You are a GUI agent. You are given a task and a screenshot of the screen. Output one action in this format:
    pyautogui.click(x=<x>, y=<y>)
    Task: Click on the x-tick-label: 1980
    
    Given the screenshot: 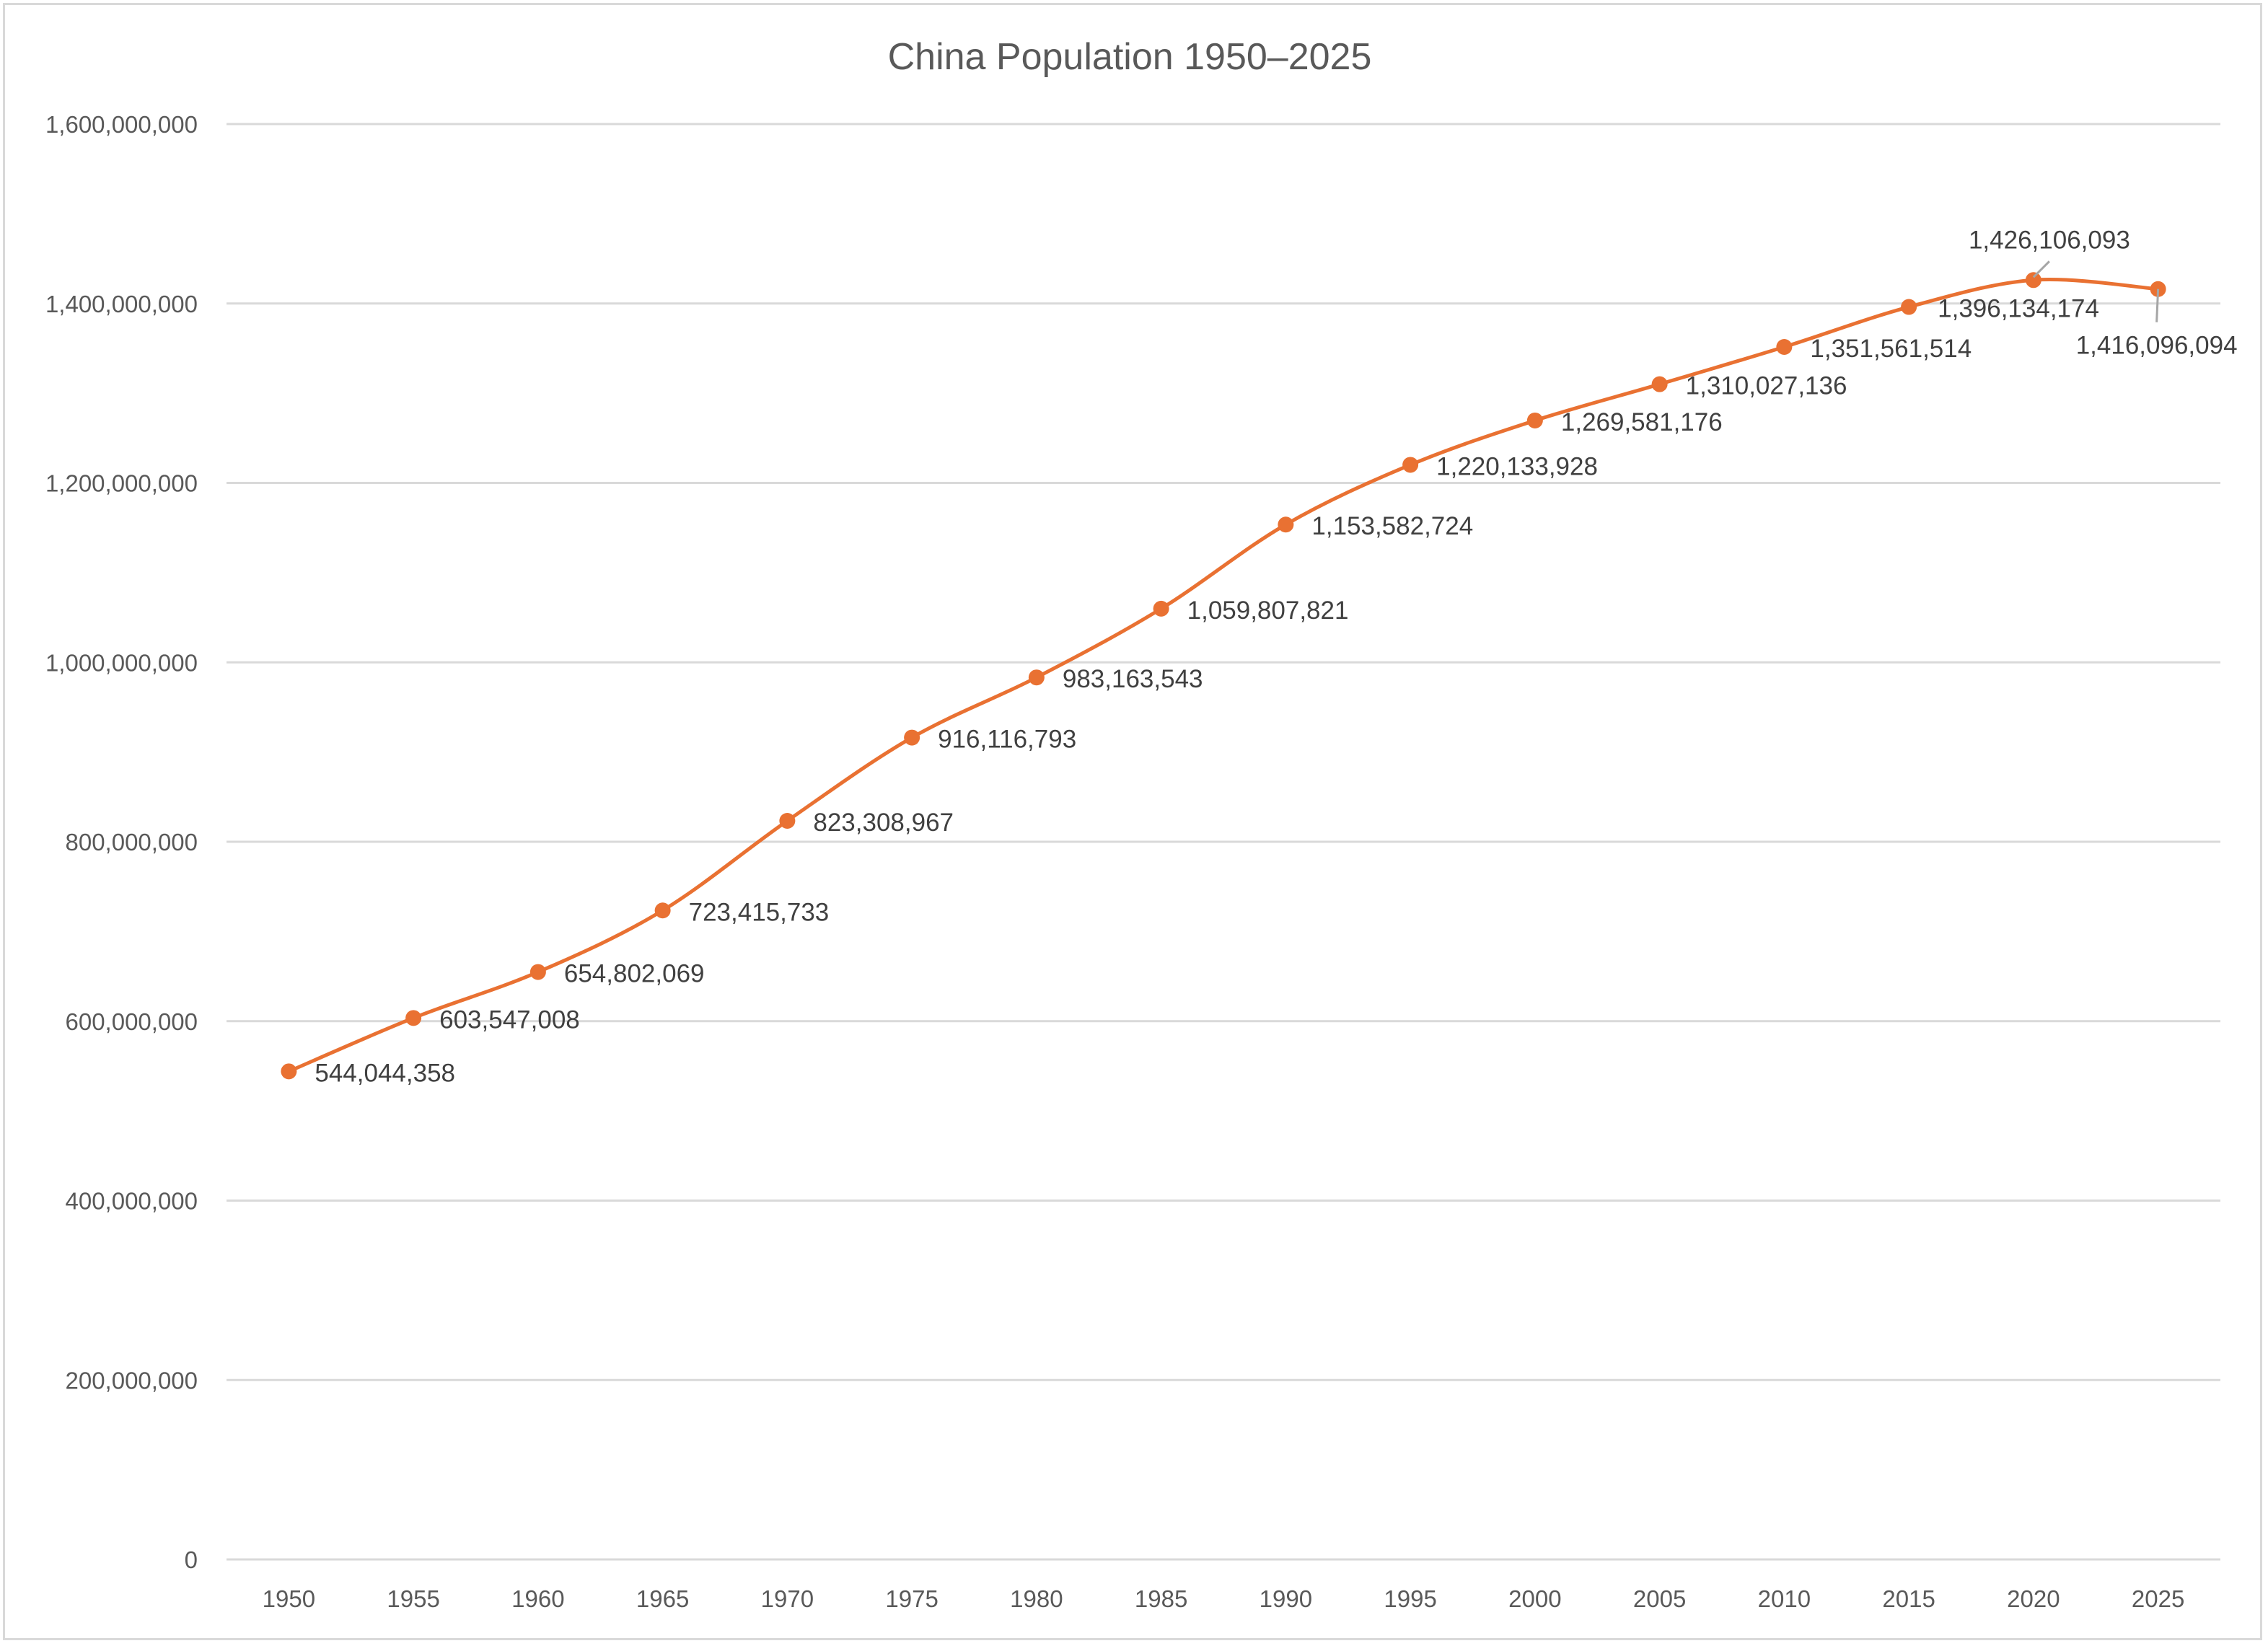 What is the action you would take?
    pyautogui.click(x=1036, y=1598)
    